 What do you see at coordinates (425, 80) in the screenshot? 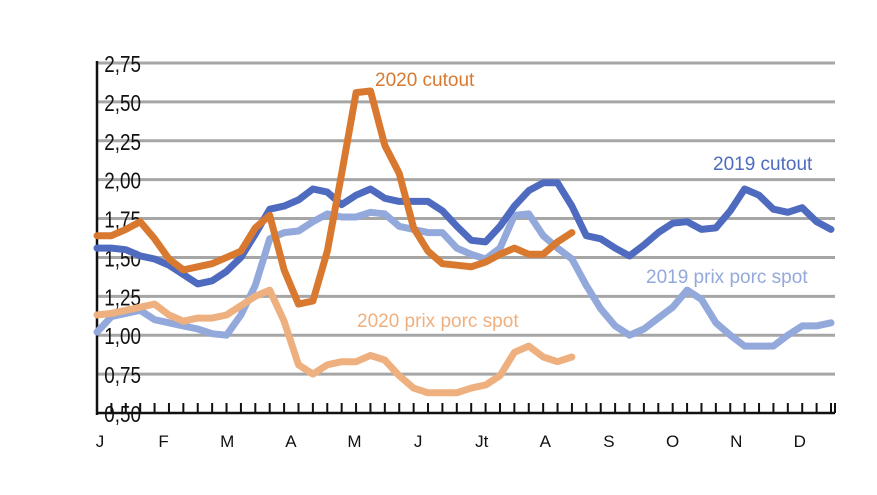
I see `series-label-2020-cutout: 2020 cutout` at bounding box center [425, 80].